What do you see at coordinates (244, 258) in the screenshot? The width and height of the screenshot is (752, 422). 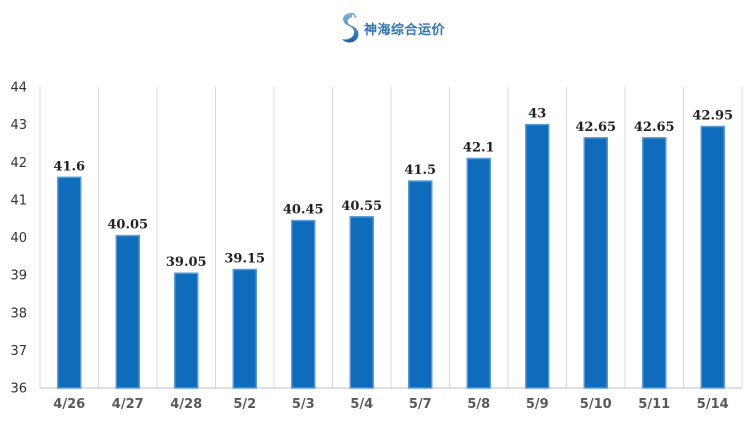 I see `data-label: 39.15` at bounding box center [244, 258].